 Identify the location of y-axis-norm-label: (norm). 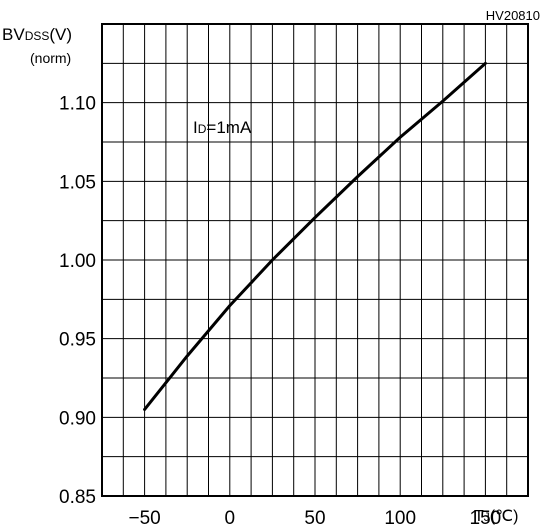
(50, 58).